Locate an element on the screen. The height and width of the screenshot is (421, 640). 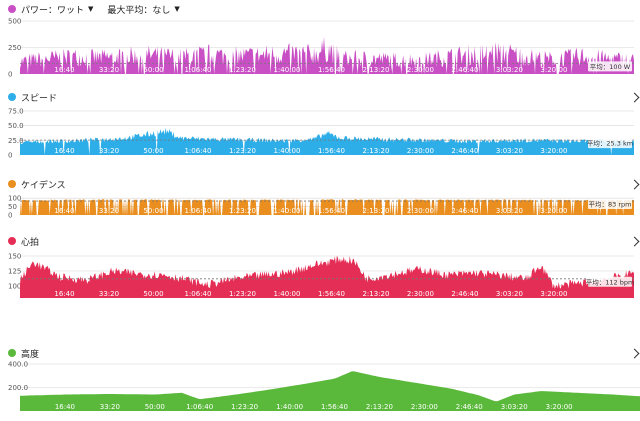
average-badge: 平均：25.3 km is located at coordinates (610, 143).